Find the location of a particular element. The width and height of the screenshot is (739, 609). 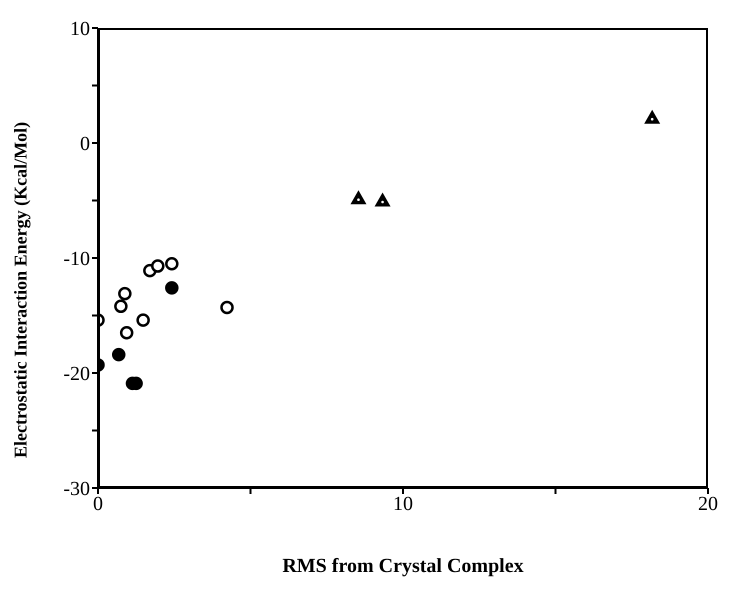

y-tick-label: -20 is located at coordinates (76, 374).